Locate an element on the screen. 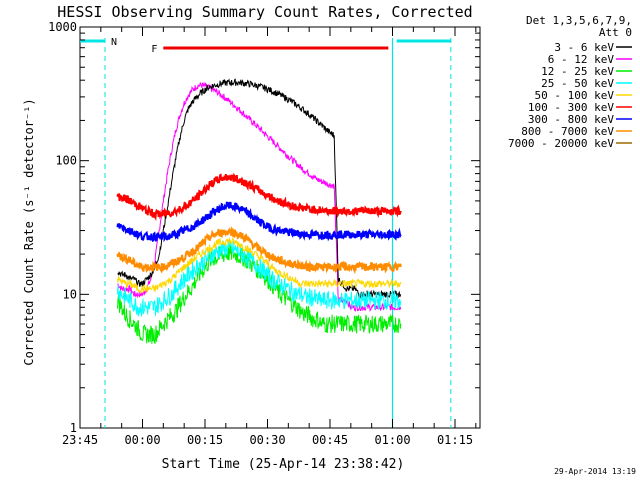  legend-entry-label: 100 - 300 keV is located at coordinates (571, 107).